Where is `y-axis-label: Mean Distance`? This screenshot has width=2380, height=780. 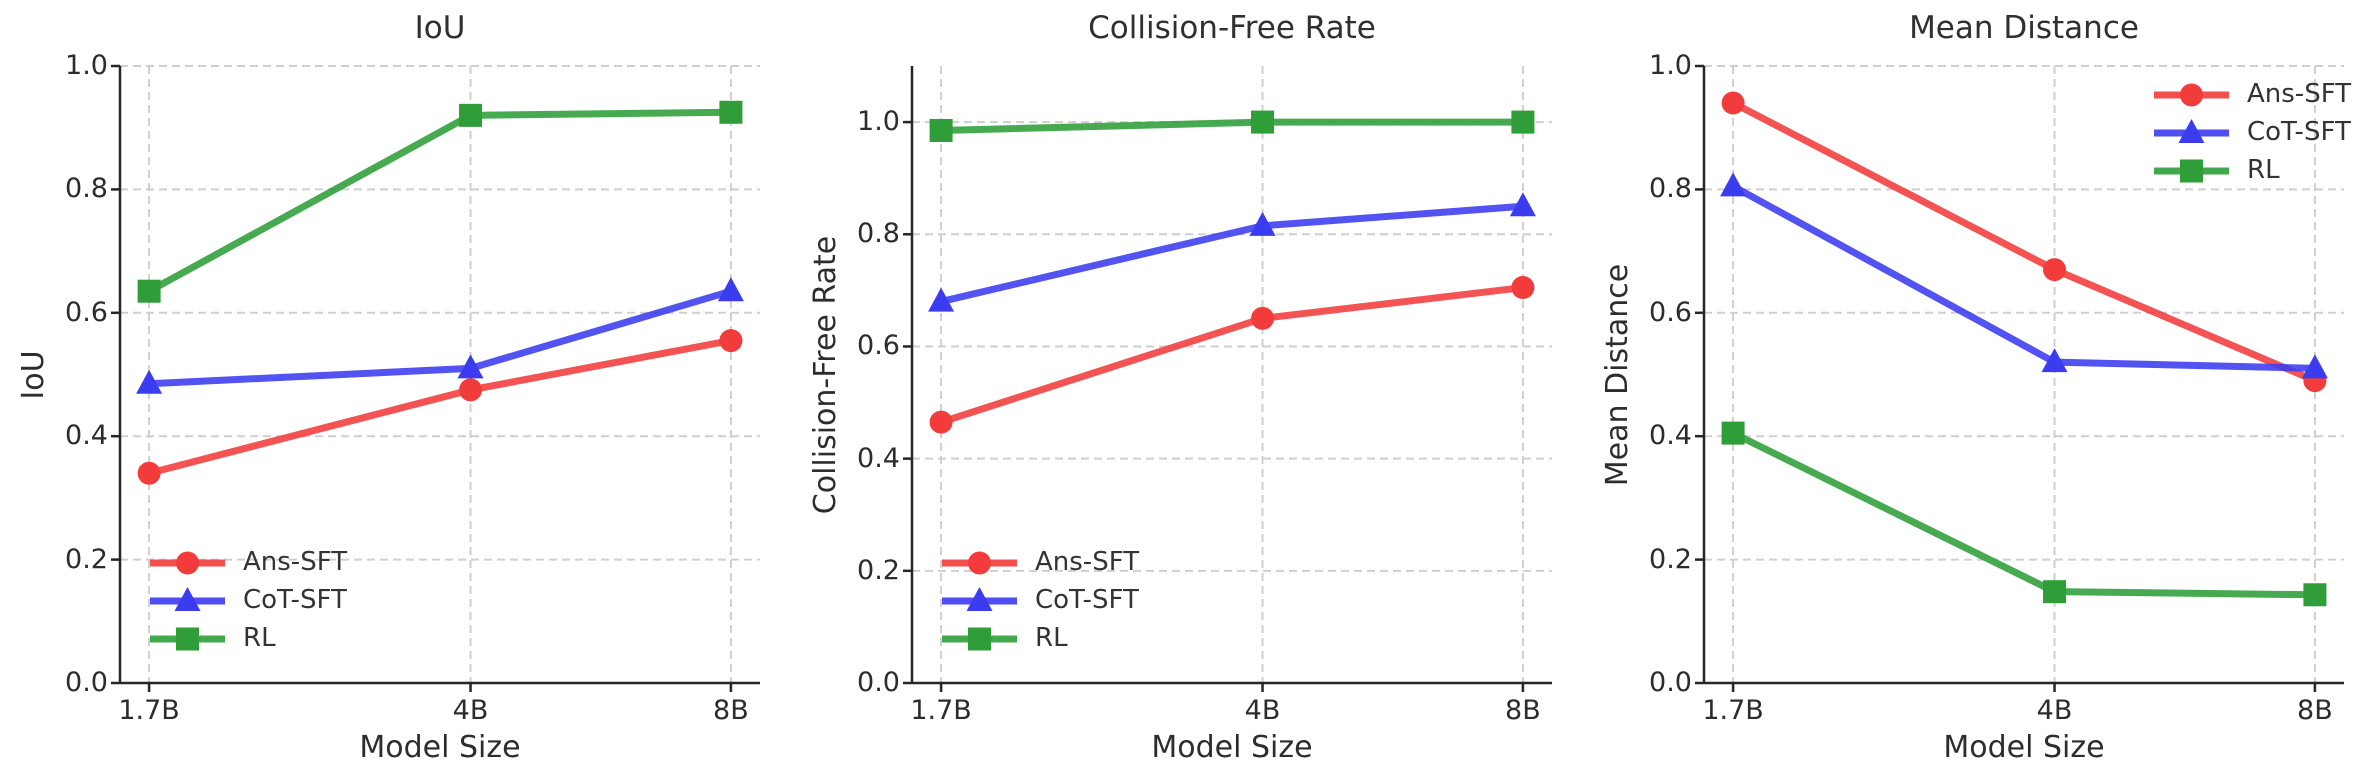 y-axis-label: Mean Distance is located at coordinates (1617, 374).